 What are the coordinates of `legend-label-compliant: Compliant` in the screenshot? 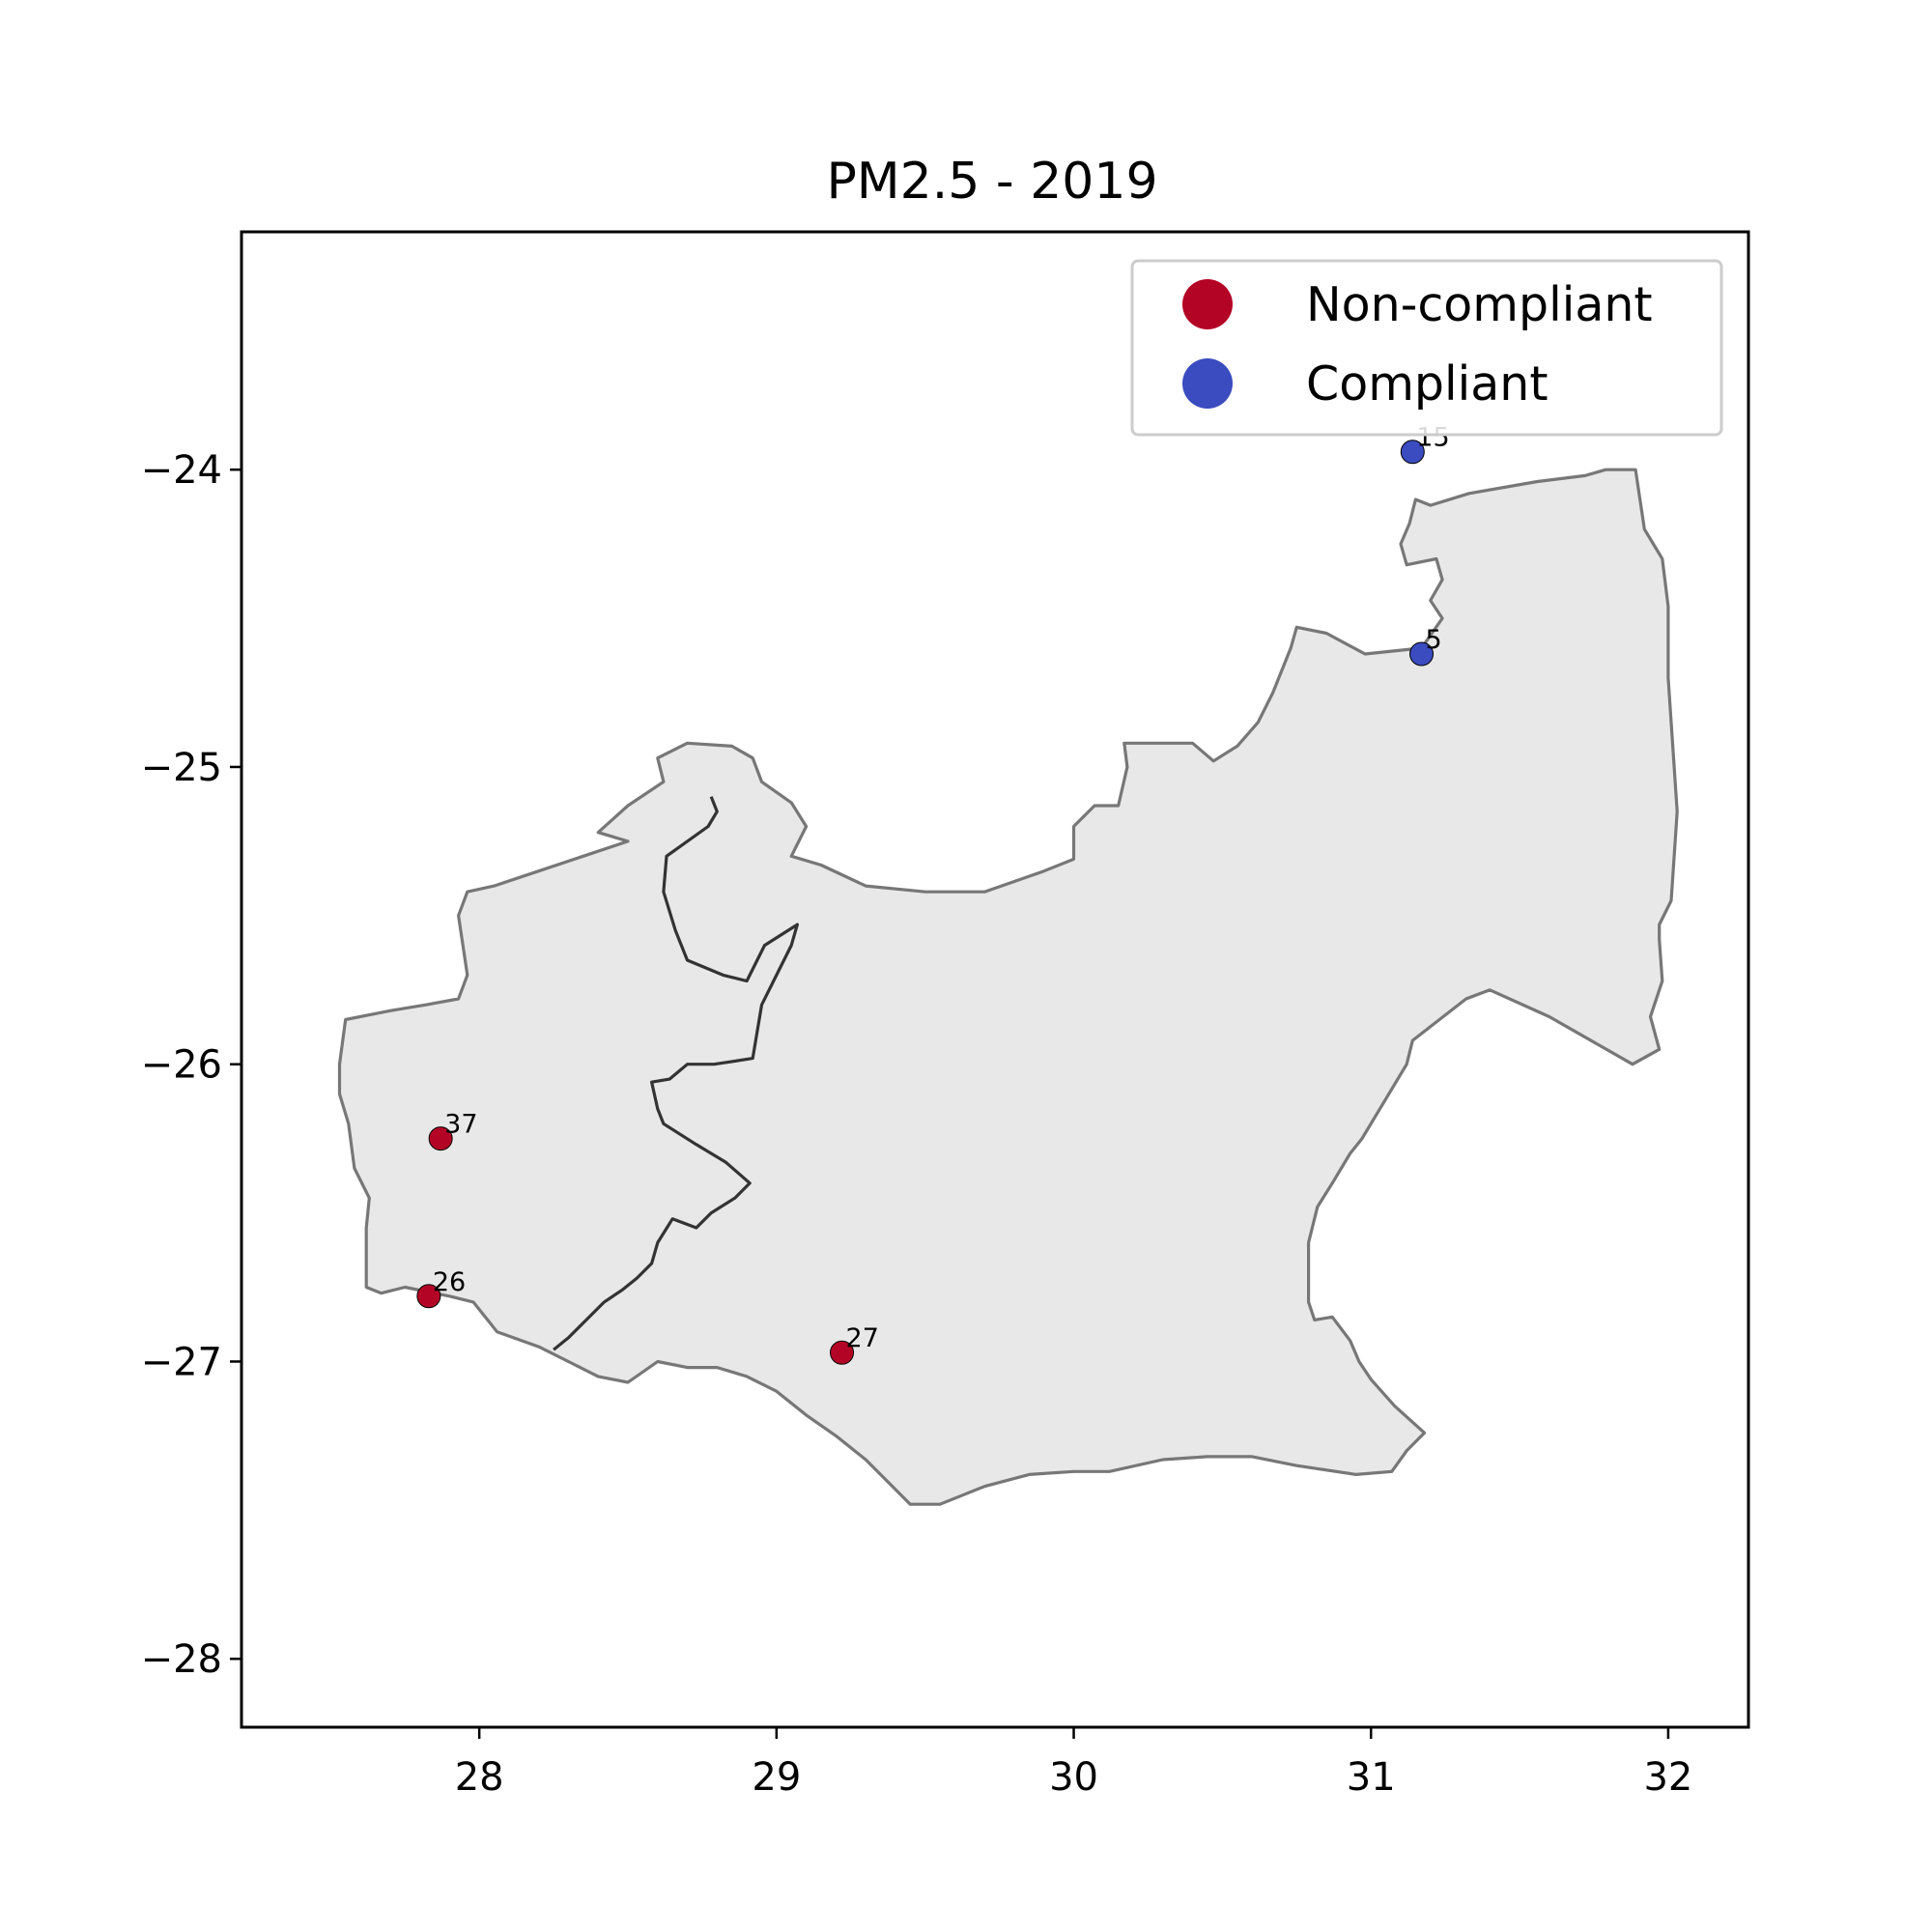 It's located at (1427, 384).